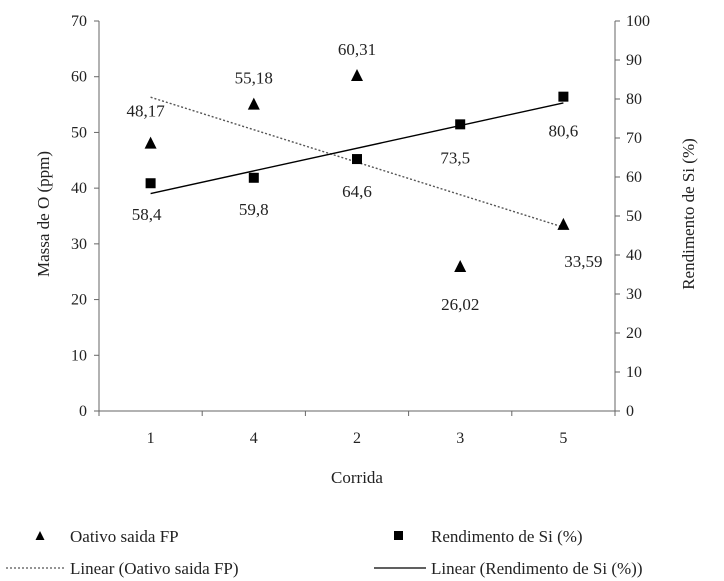 Image resolution: width=724 pixels, height=581 pixels. Describe the element at coordinates (154, 568) in the screenshot. I see `legend-label-trend-1: Linear (Oativo saida FP)` at that location.